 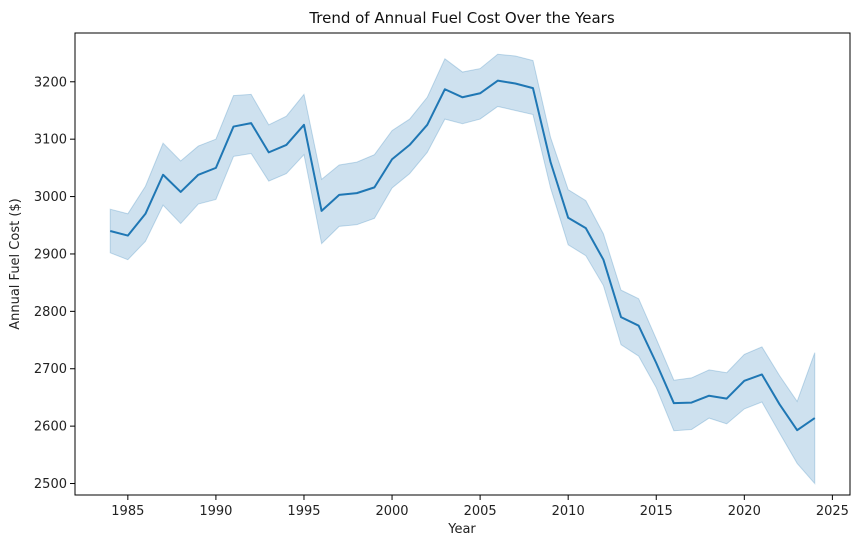 What do you see at coordinates (391, 511) in the screenshot?
I see `x-tick-label: 2000` at bounding box center [391, 511].